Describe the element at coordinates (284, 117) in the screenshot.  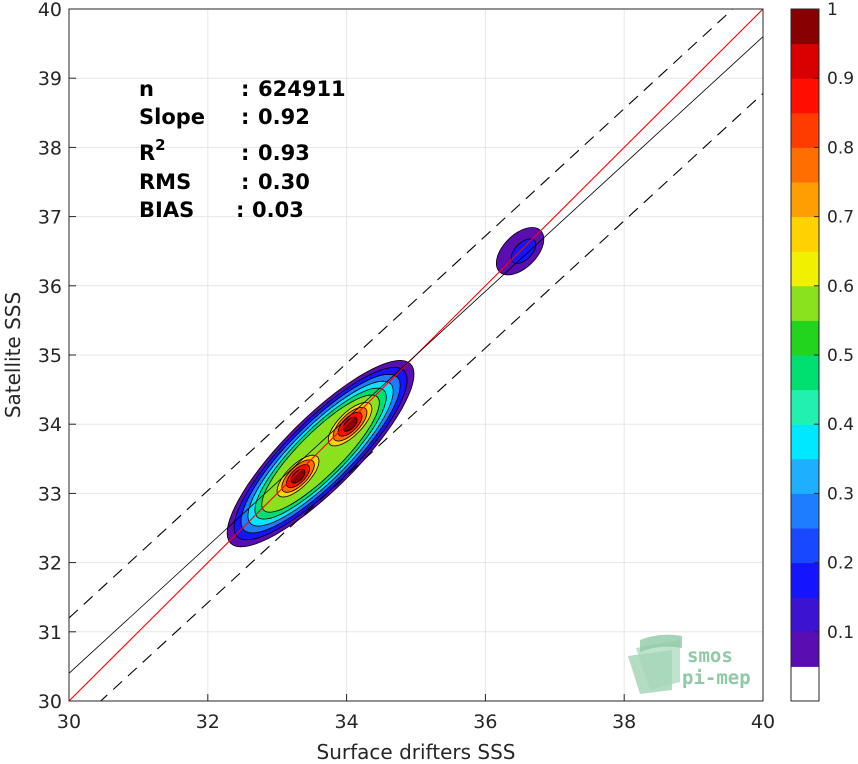
I see `stat-slope-value: 0.92` at that location.